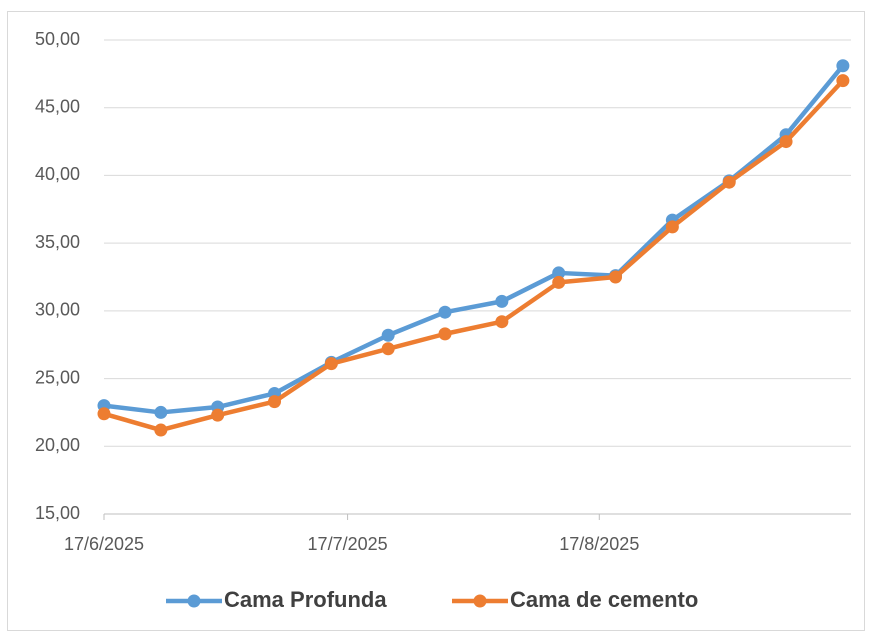 The image size is (869, 635). Describe the element at coordinates (57, 445) in the screenshot. I see `y-tick-label: 20,00` at that location.